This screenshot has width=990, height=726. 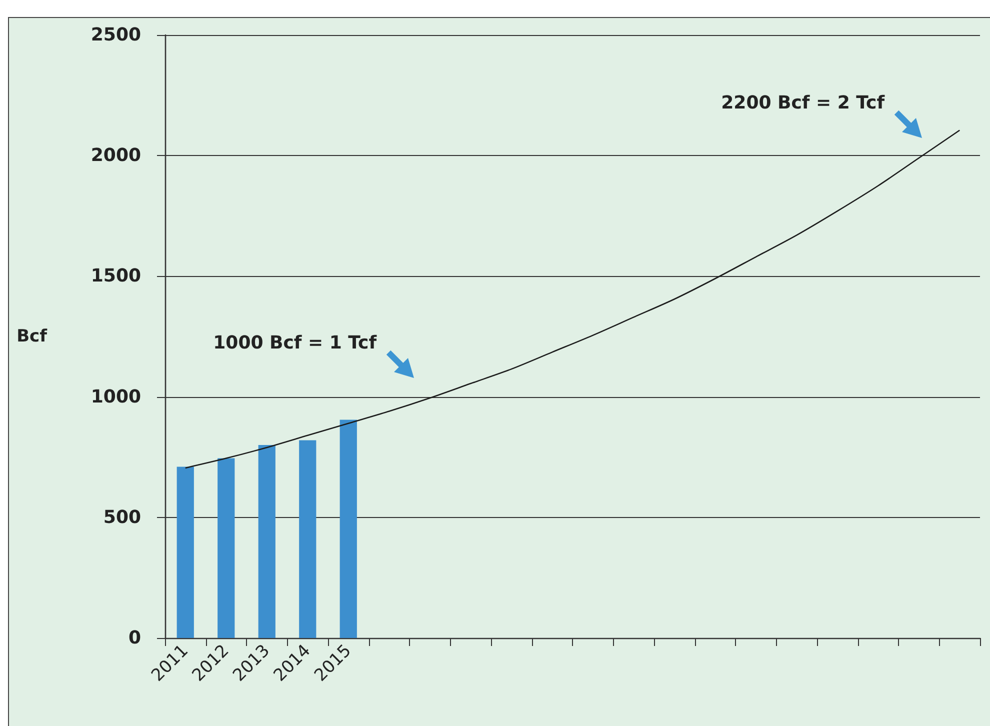 What do you see at coordinates (115, 276) in the screenshot?
I see `y-tick-label: 1500` at bounding box center [115, 276].